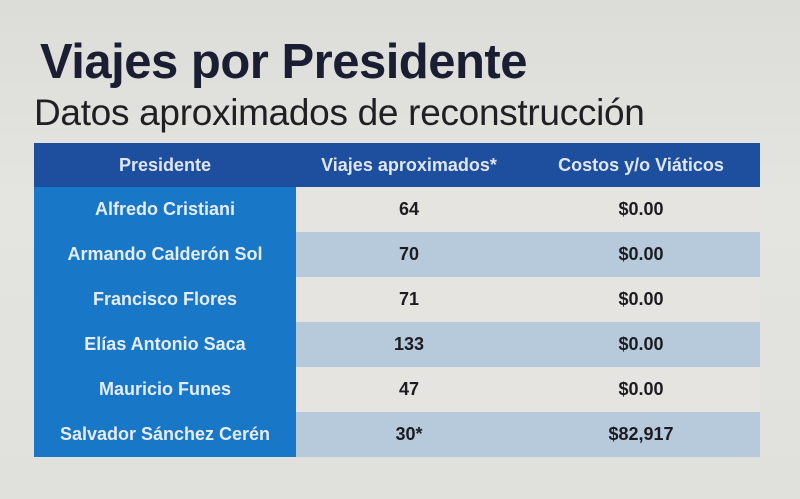  Describe the element at coordinates (641, 434) in the screenshot. I see `cost-value: $82,917` at that location.